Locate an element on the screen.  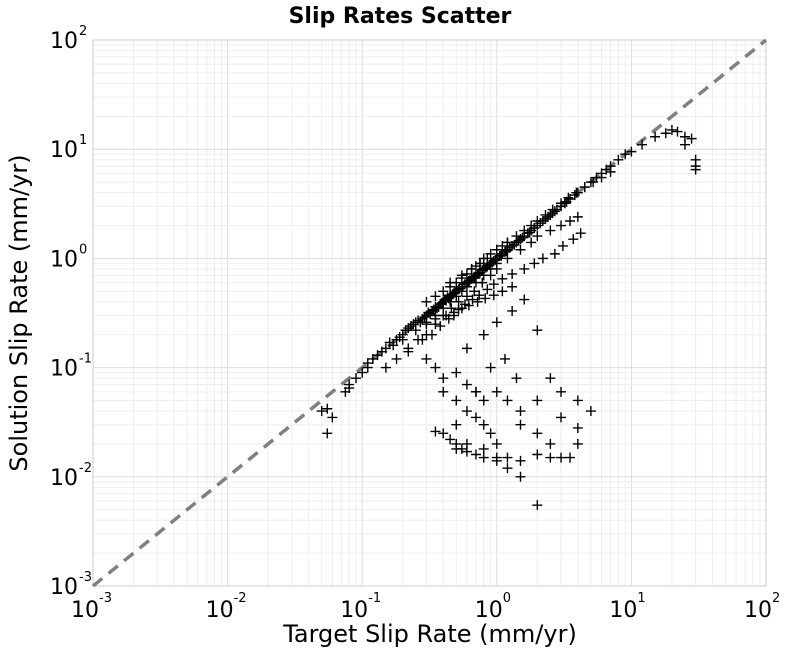
y-tick-exponent: 0 is located at coordinates (83, 249).